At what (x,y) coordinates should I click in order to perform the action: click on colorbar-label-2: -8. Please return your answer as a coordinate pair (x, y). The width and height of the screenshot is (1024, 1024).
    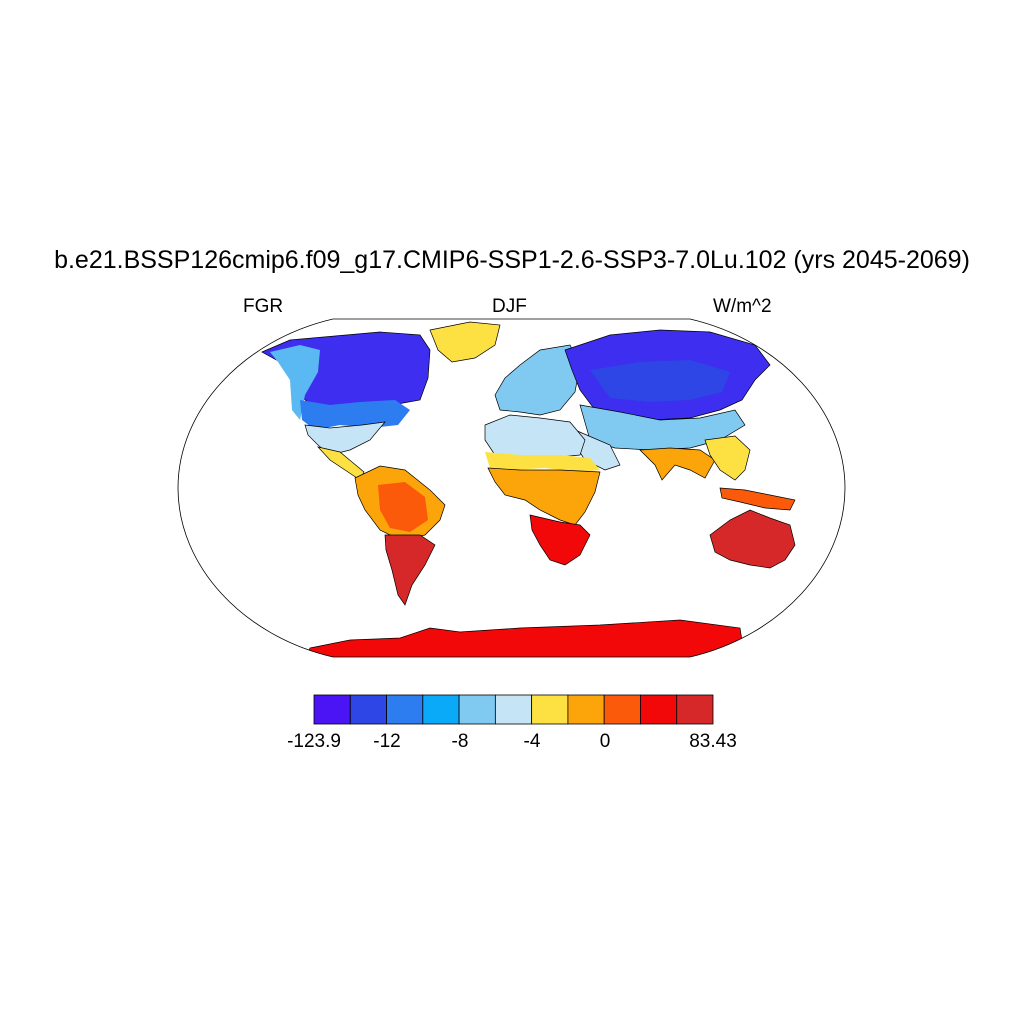
    Looking at the image, I should click on (460, 741).